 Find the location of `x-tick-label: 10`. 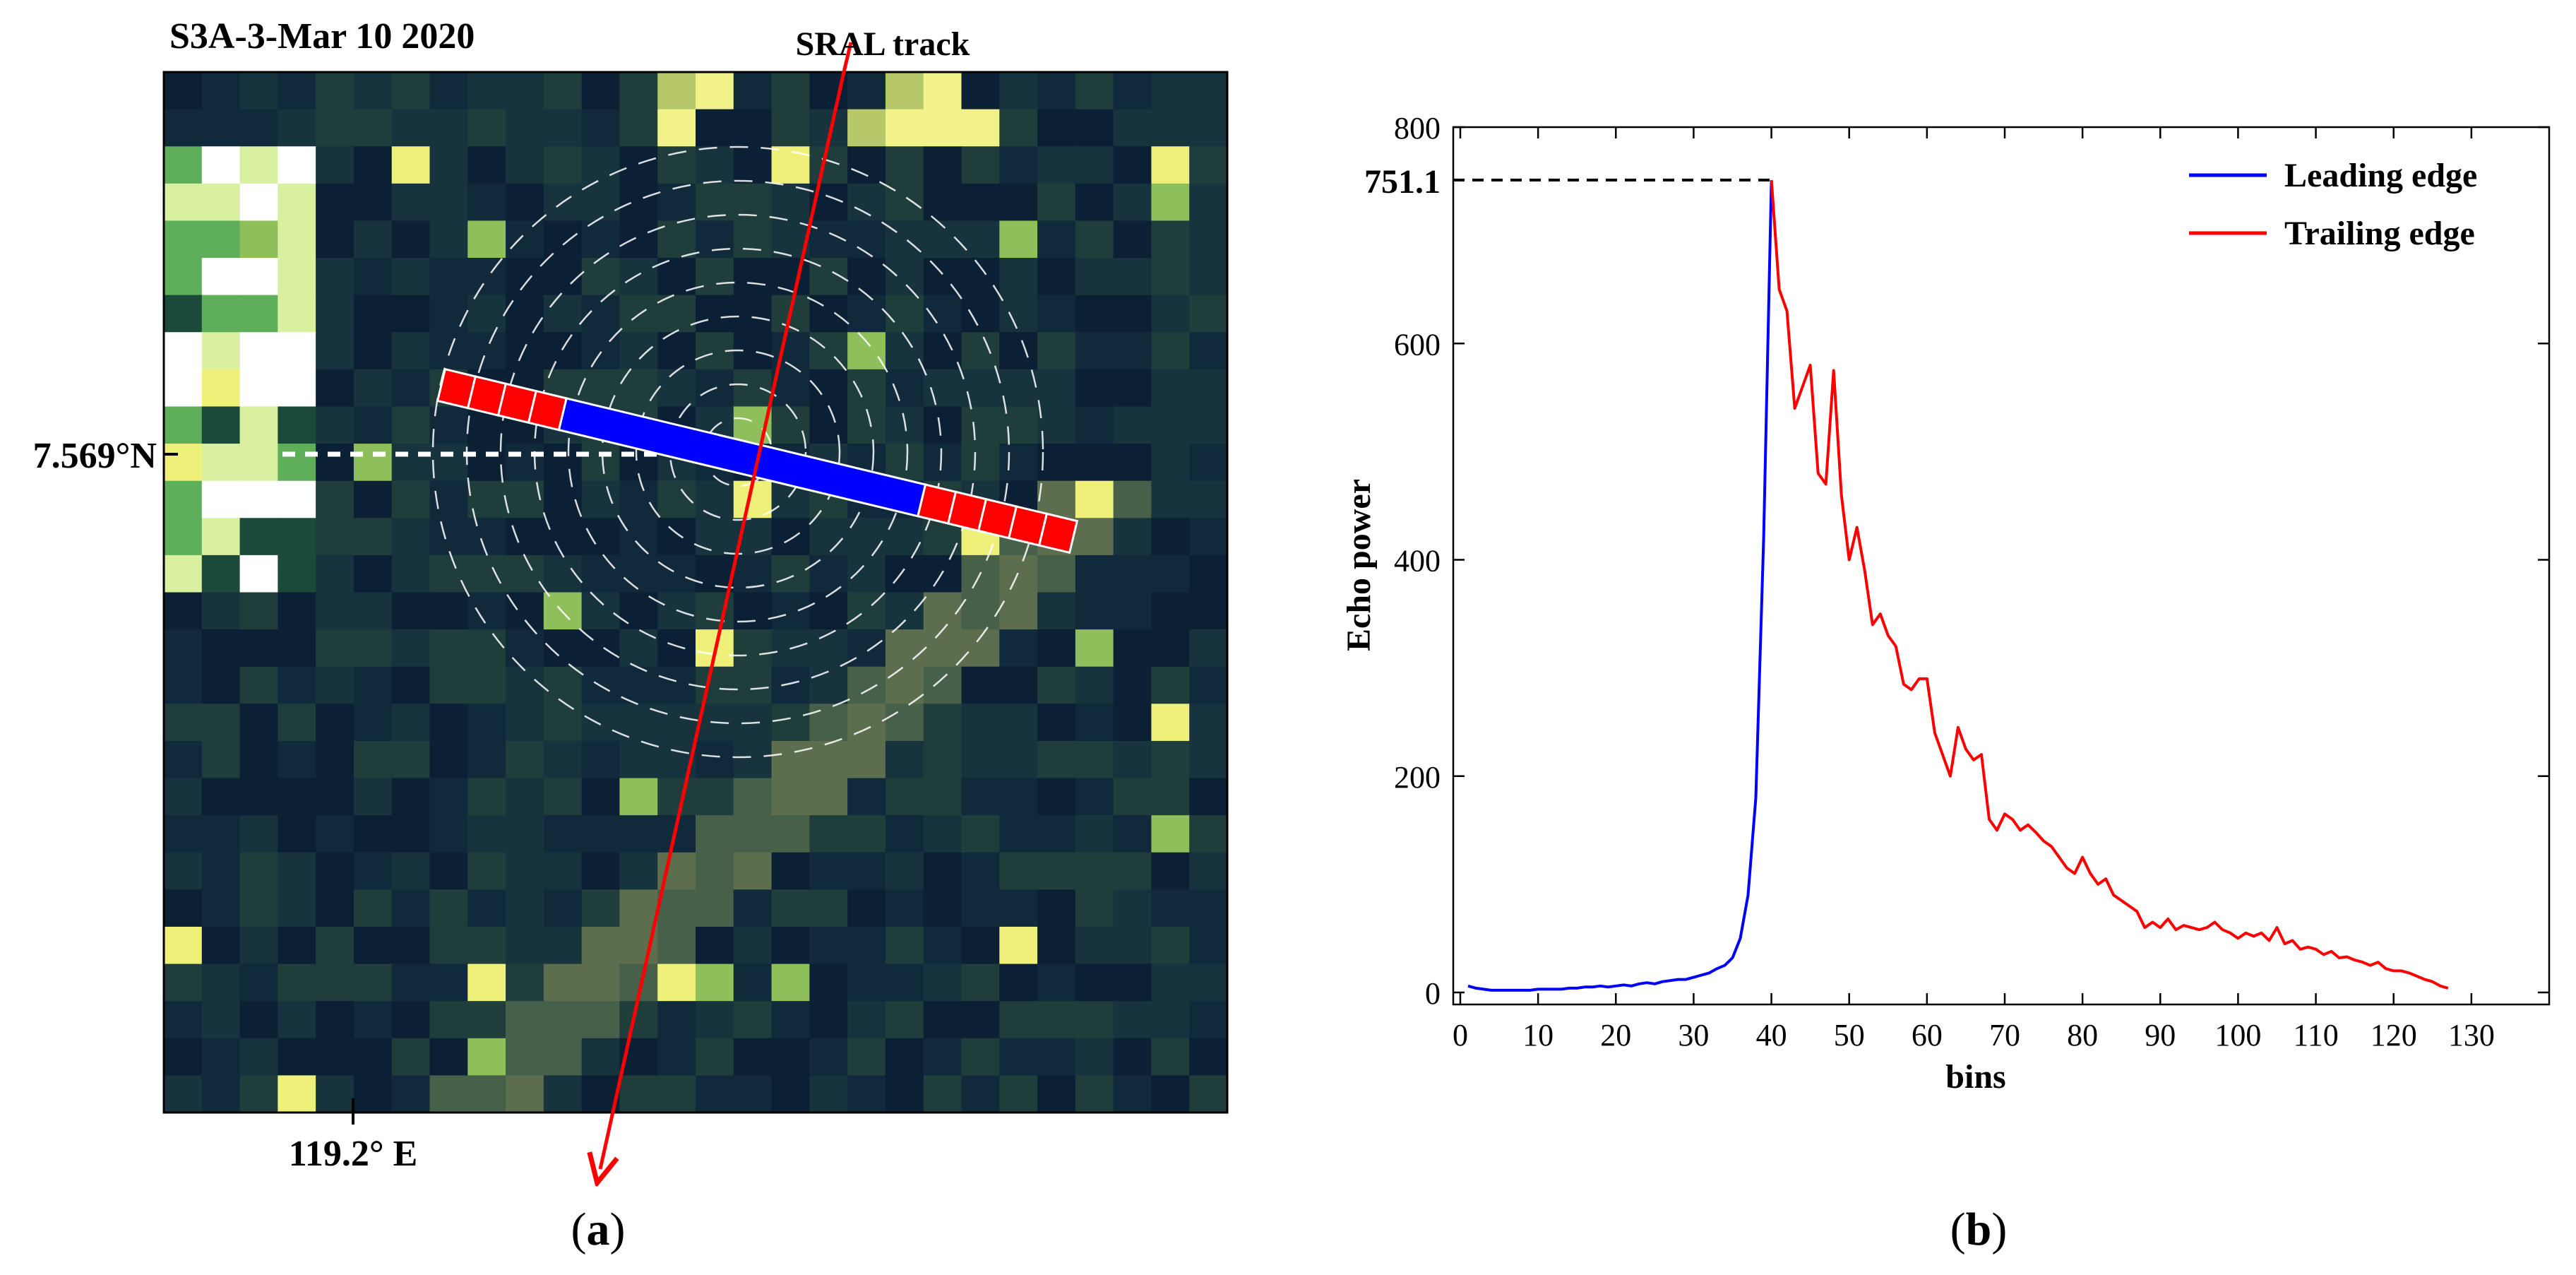

x-tick-label: 10 is located at coordinates (1538, 1035).